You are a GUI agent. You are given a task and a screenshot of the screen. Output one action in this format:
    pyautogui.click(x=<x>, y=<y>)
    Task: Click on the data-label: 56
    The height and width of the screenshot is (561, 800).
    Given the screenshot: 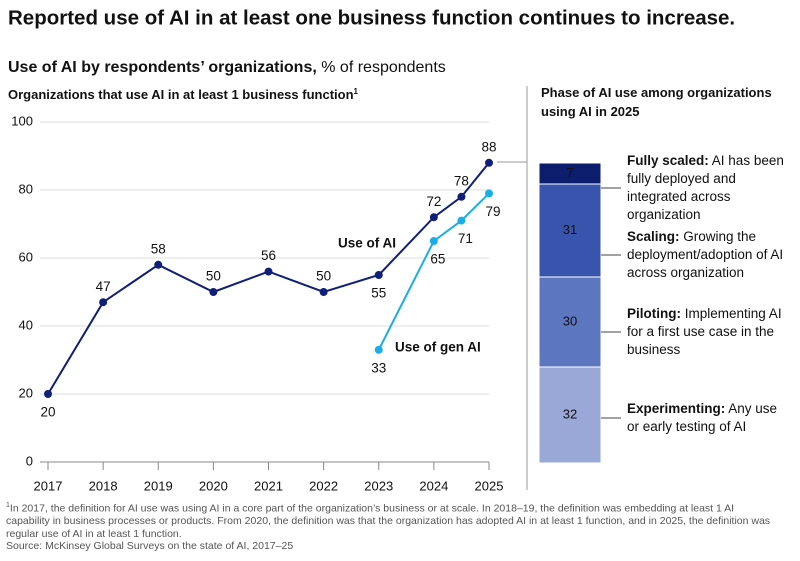 What is the action you would take?
    pyautogui.click(x=268, y=255)
    